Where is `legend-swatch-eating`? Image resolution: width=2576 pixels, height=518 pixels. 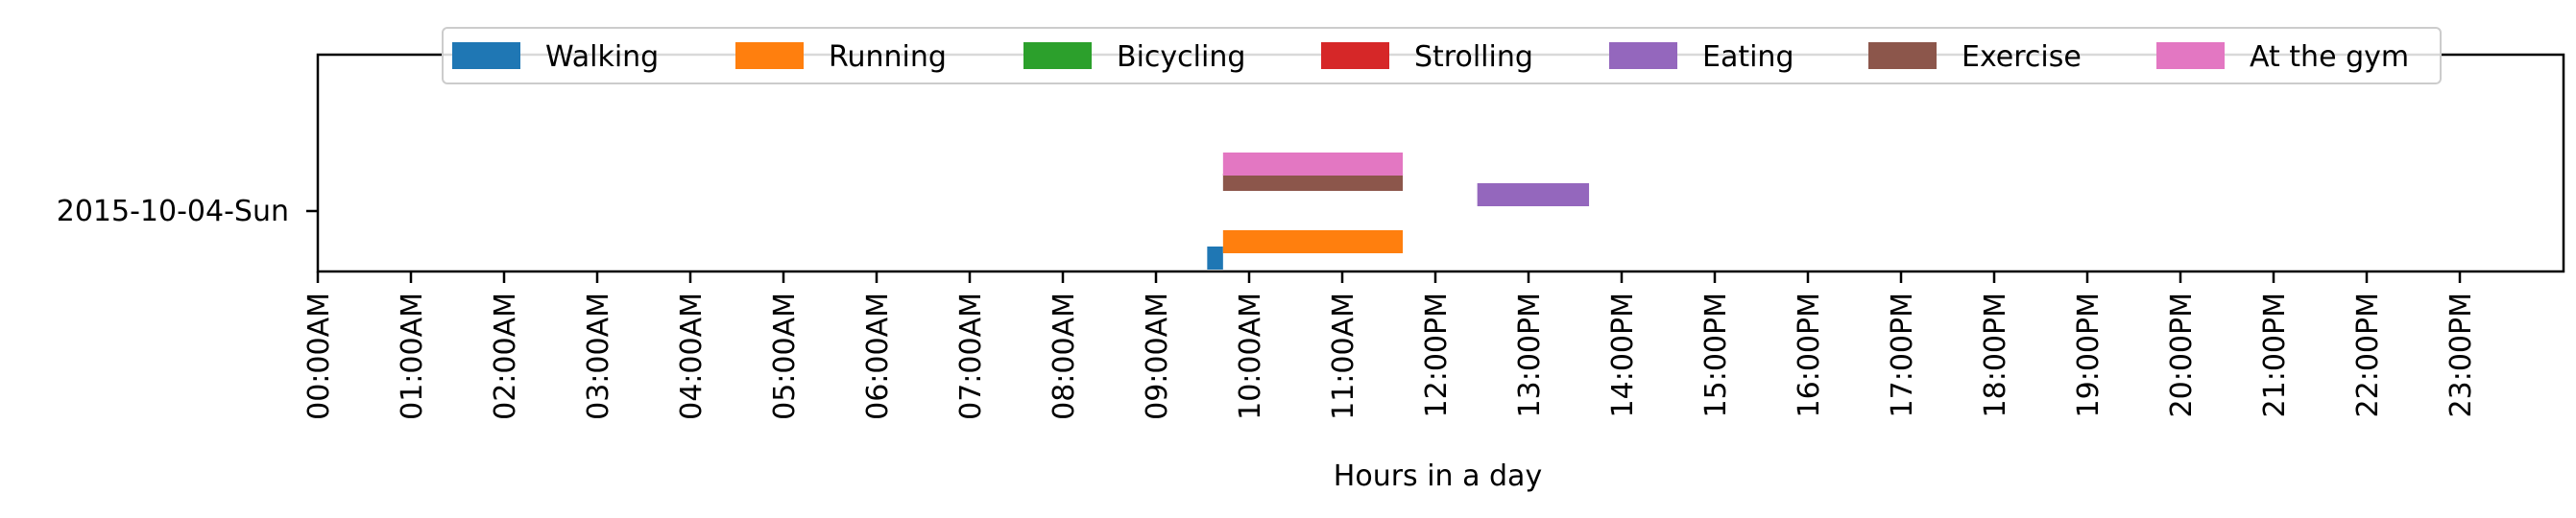 legend-swatch-eating is located at coordinates (1643, 55).